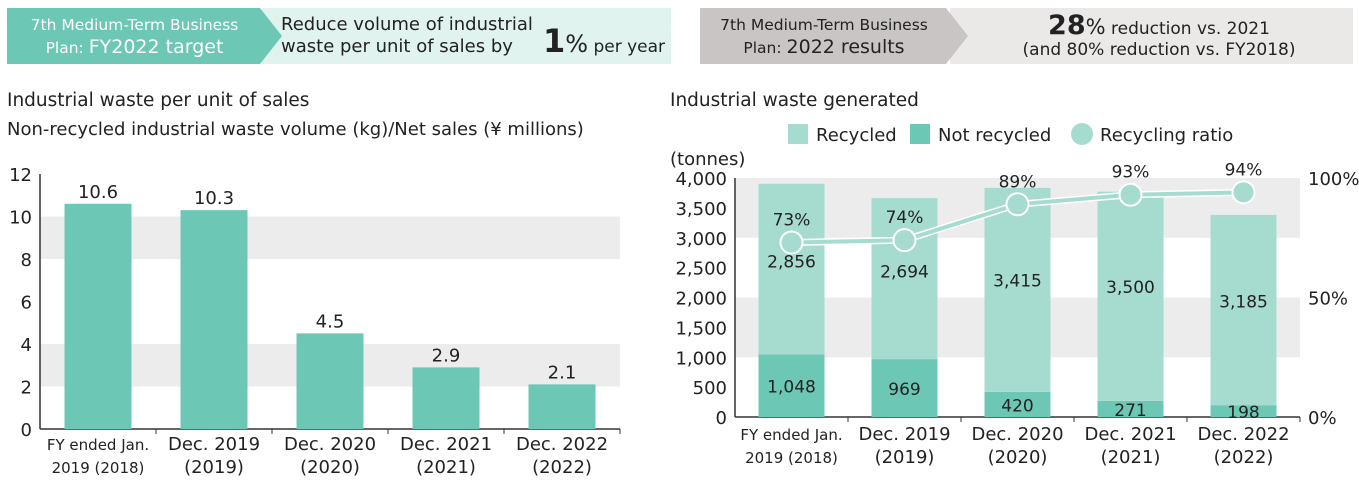 This screenshot has height=500, width=1359. What do you see at coordinates (1131, 173) in the screenshot?
I see `ratio-label: 93%` at bounding box center [1131, 173].